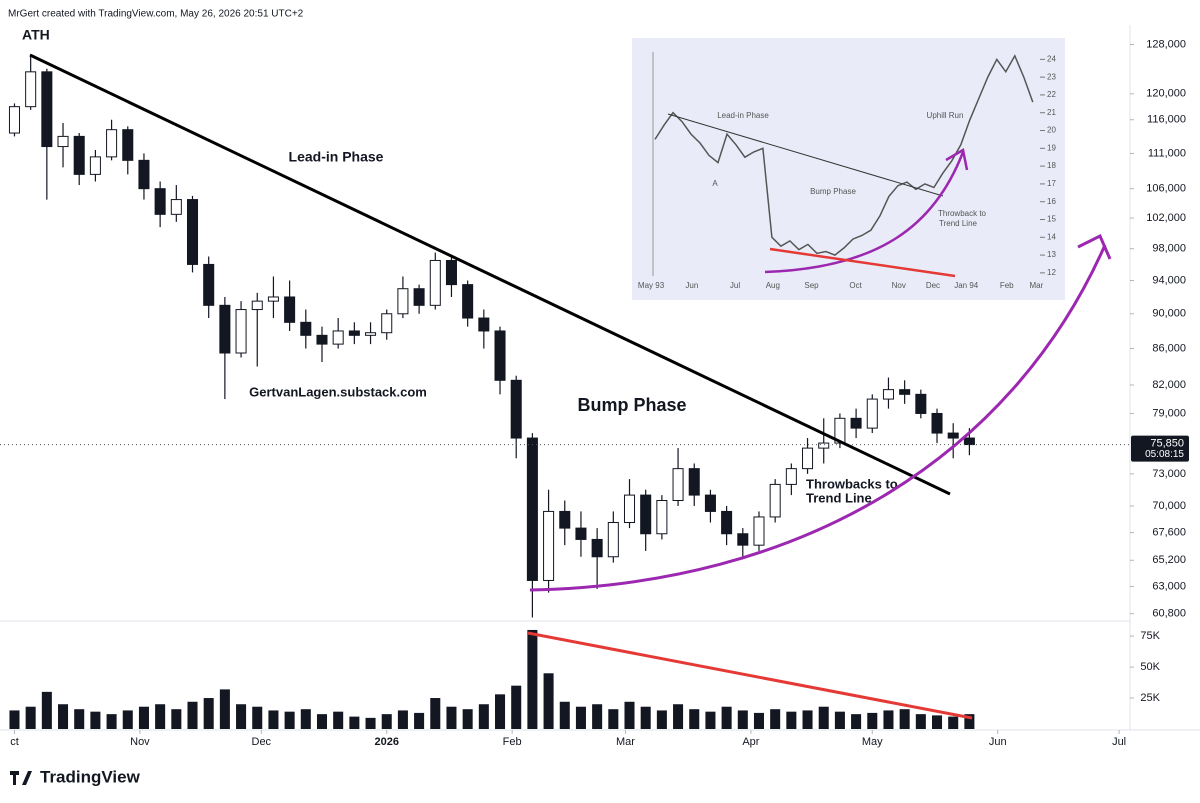  I want to click on inset-annotation: Lead-in Phase, so click(743, 115).